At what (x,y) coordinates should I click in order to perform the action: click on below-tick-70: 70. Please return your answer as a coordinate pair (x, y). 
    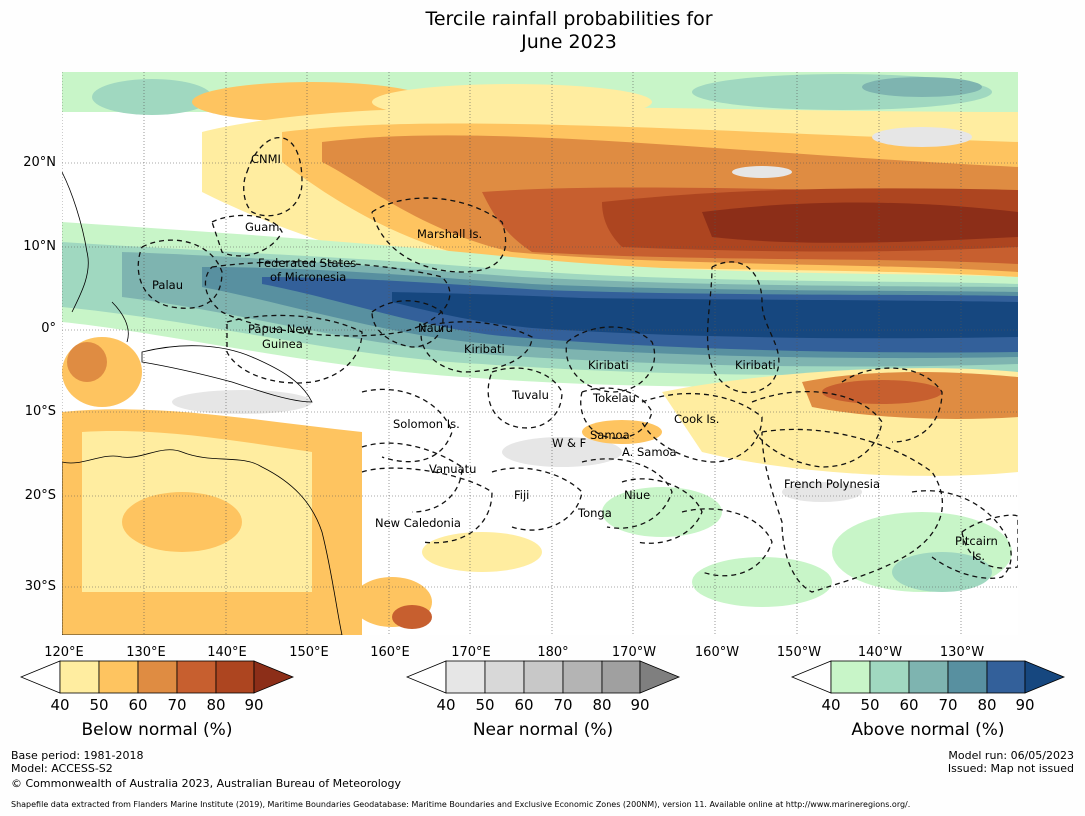
    Looking at the image, I should click on (177, 705).